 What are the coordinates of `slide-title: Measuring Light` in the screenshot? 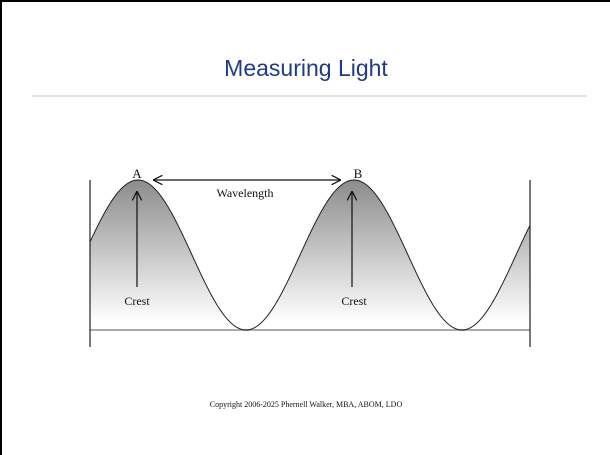 It's located at (306, 68).